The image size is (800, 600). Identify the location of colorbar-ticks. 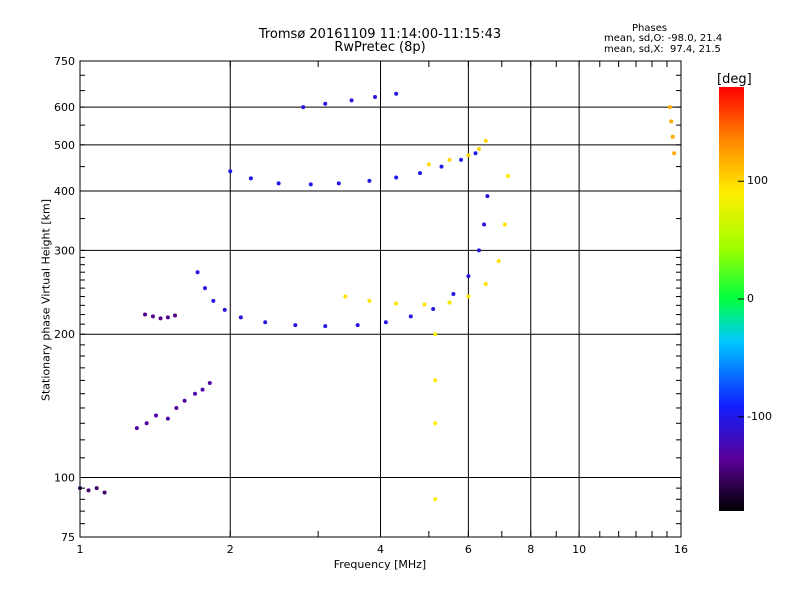
(741, 299).